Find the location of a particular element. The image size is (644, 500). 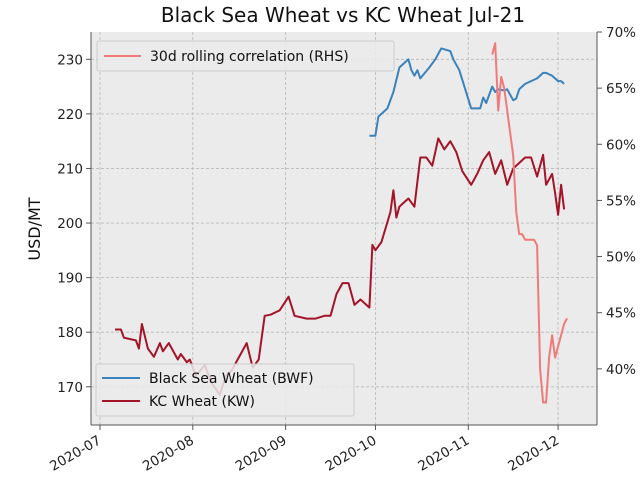

x-tick-label: 2020-12 is located at coordinates (533, 454).